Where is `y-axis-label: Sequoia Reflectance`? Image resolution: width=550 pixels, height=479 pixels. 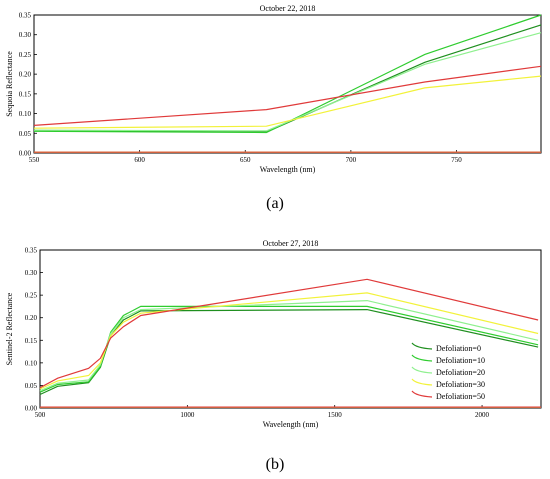 y-axis-label: Sequoia Reflectance is located at coordinates (9, 84).